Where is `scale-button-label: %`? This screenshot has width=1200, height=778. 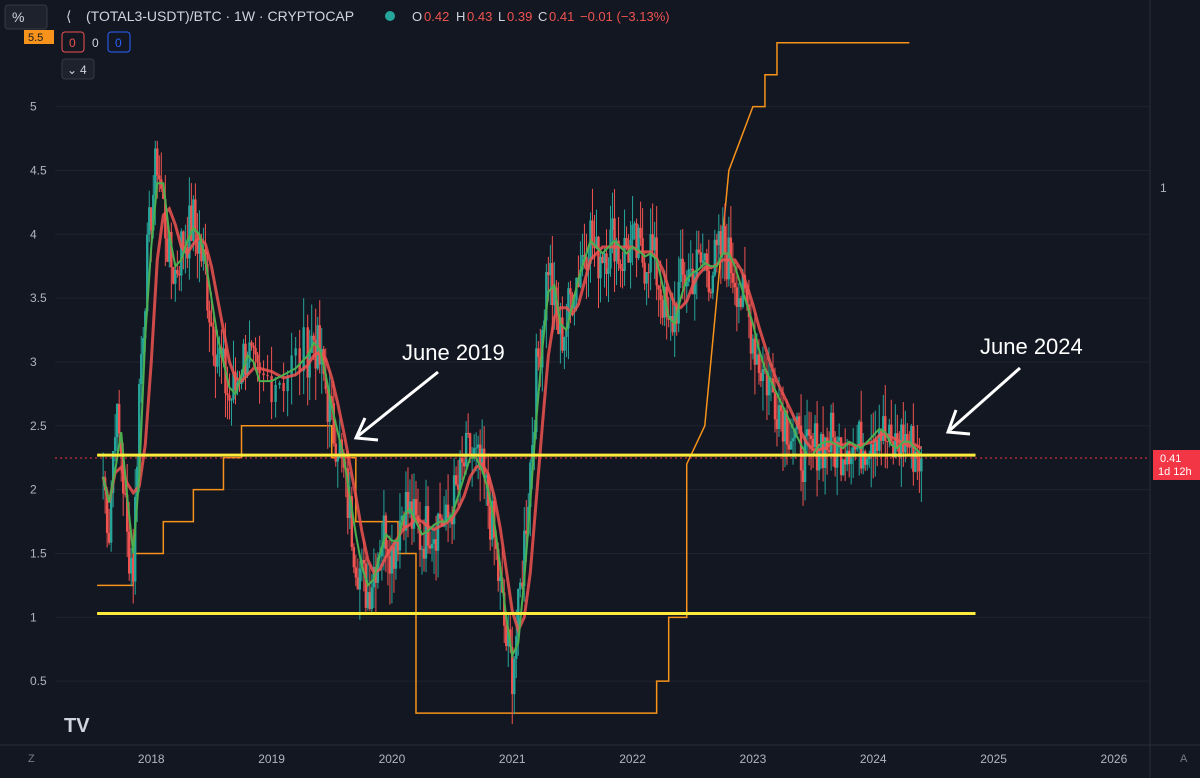 scale-button-label: % is located at coordinates (18, 17).